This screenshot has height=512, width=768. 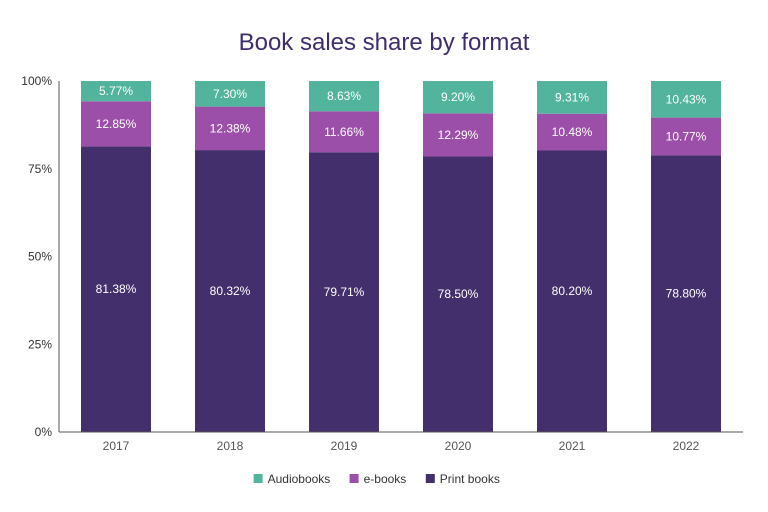 I want to click on data-label: 79.71%, so click(x=344, y=292).